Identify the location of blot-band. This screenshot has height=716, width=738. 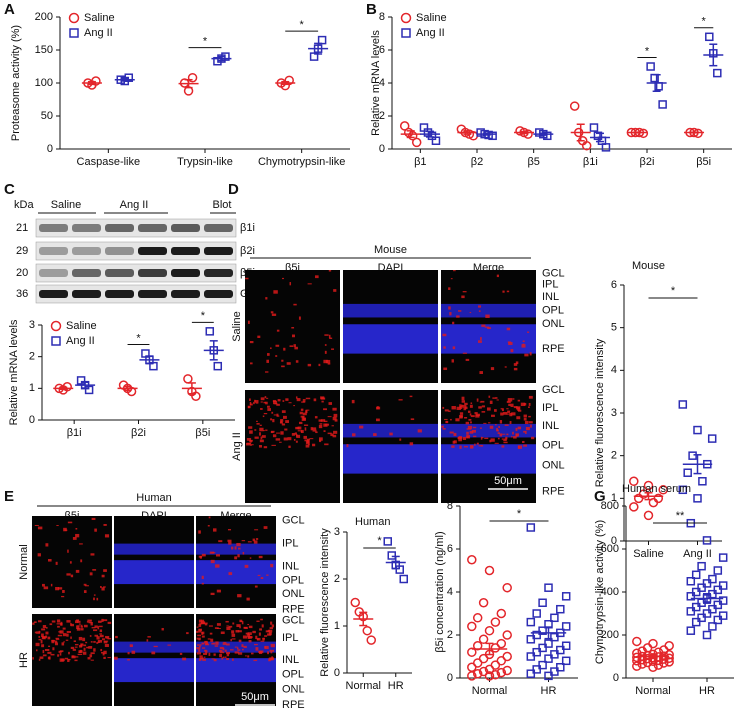
(53, 294).